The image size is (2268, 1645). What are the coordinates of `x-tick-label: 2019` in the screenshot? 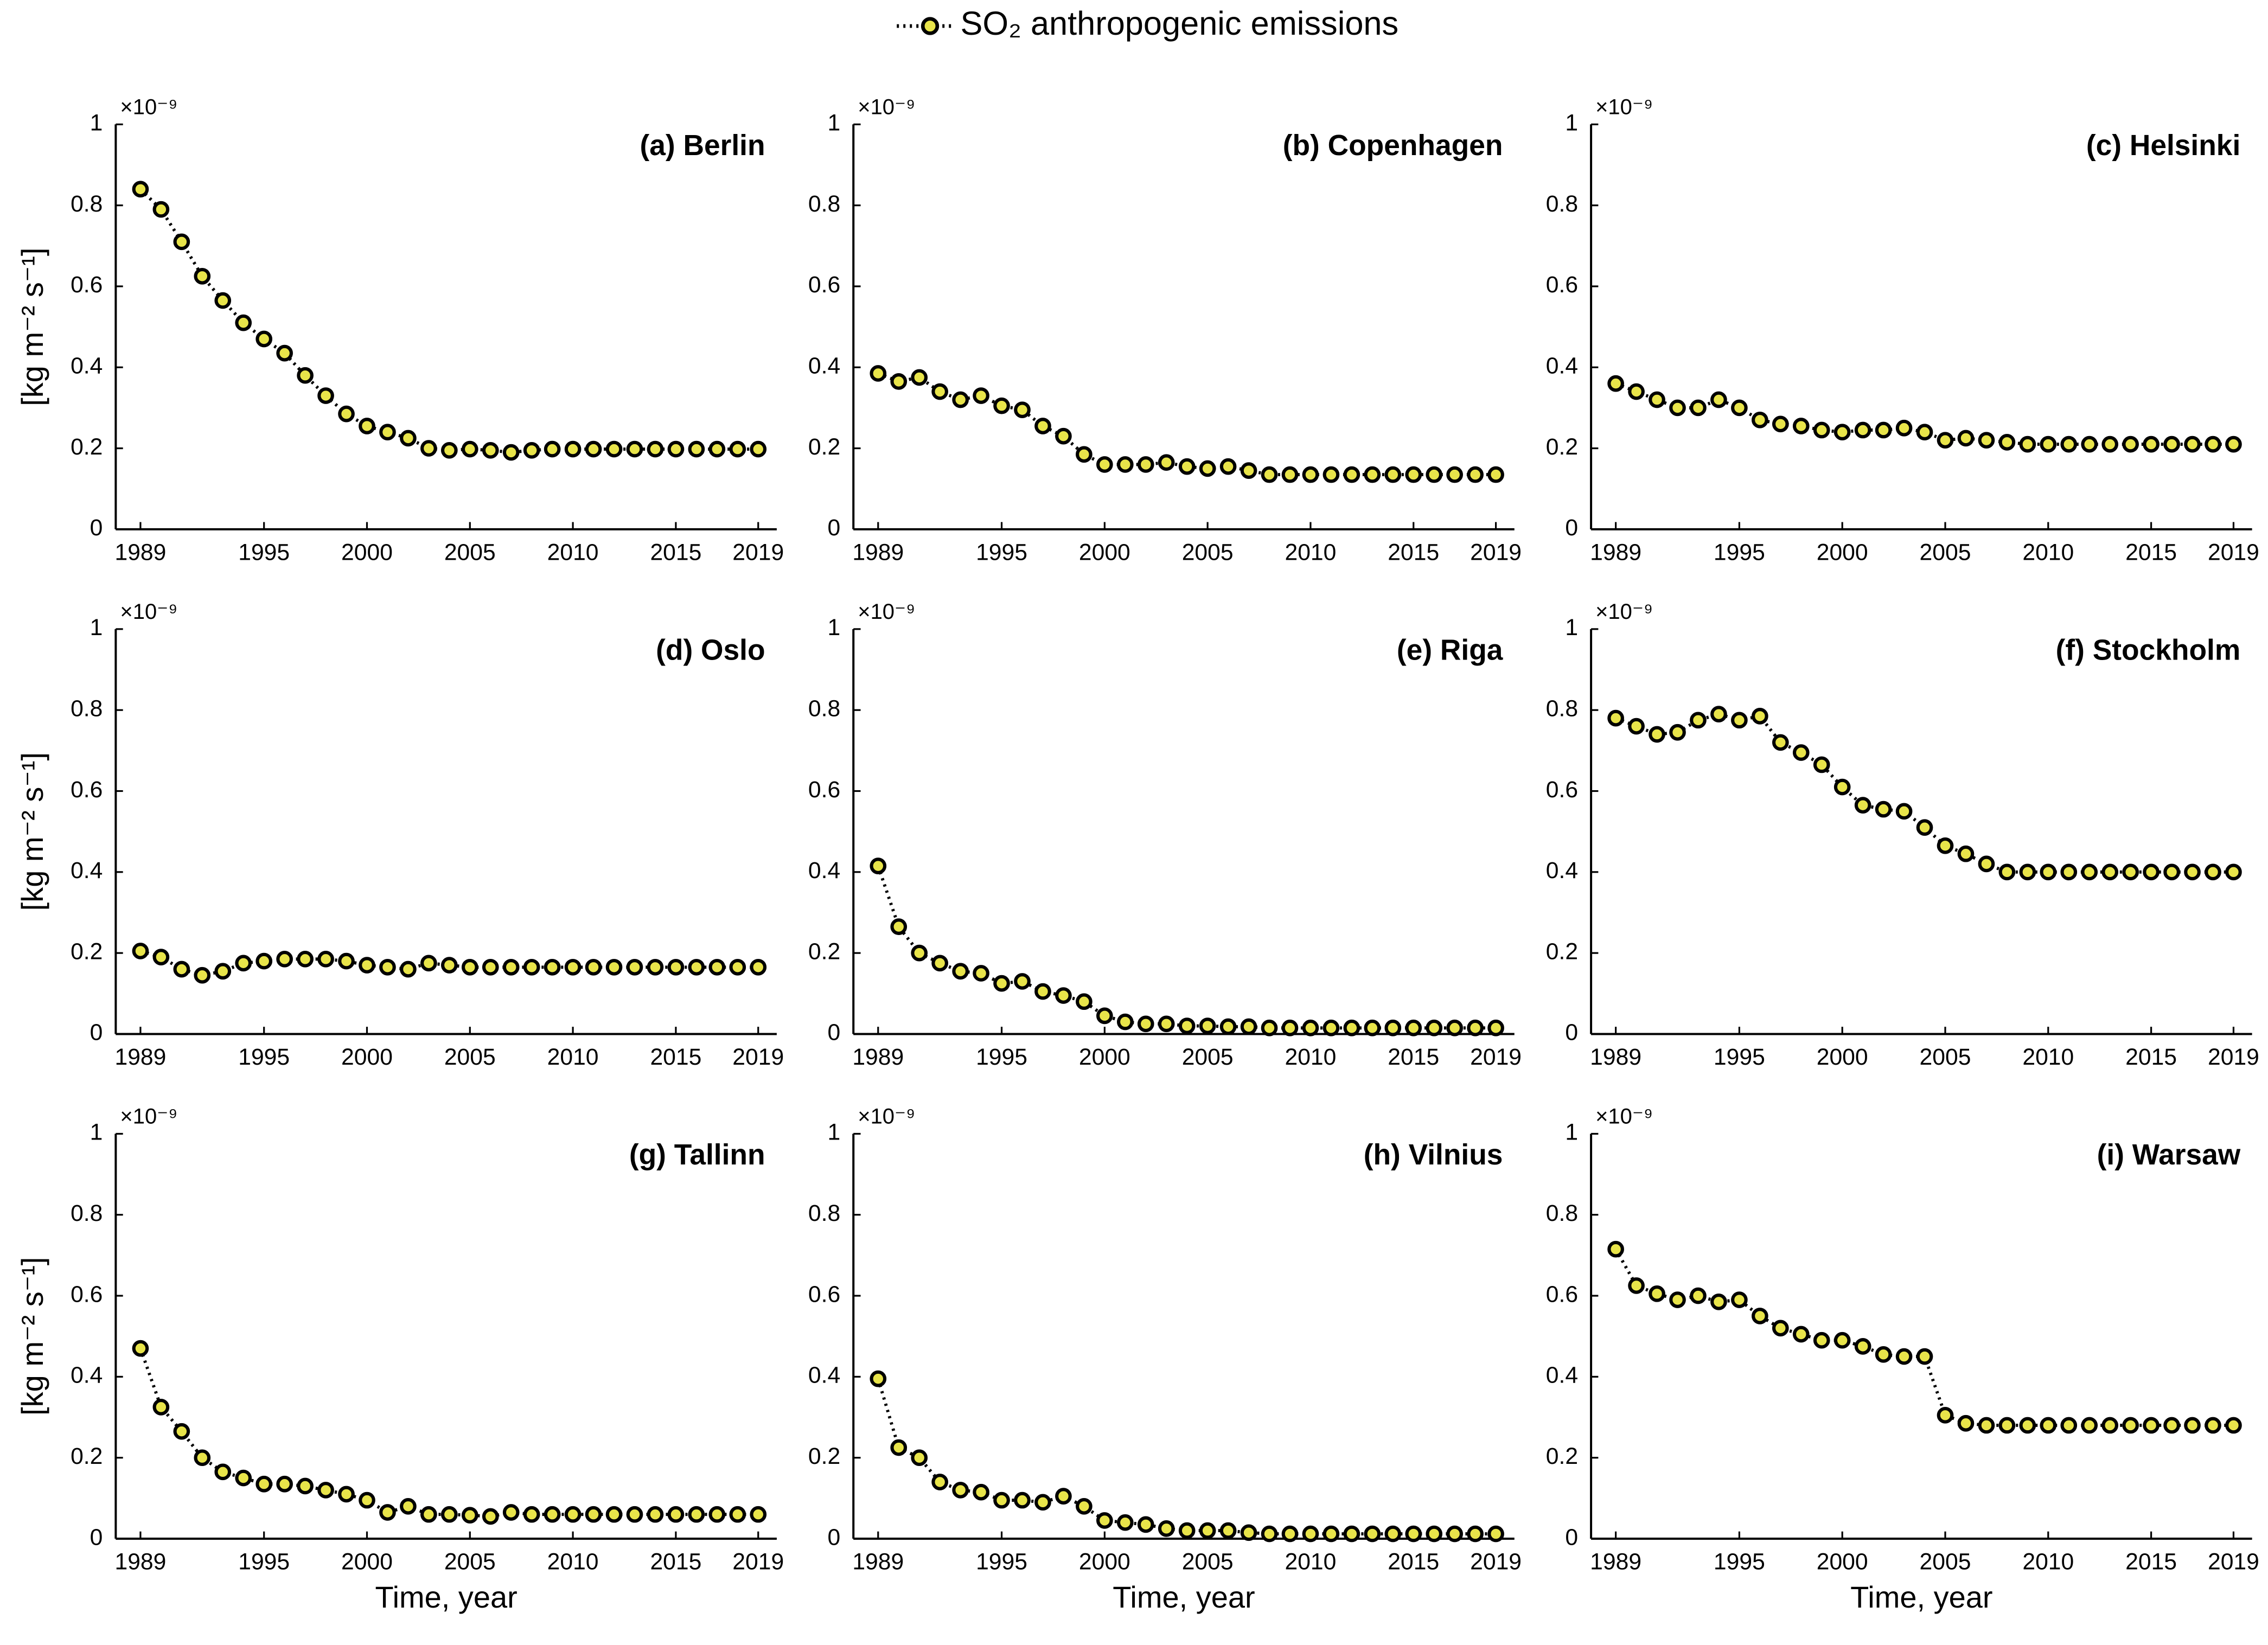 It's located at (1496, 1057).